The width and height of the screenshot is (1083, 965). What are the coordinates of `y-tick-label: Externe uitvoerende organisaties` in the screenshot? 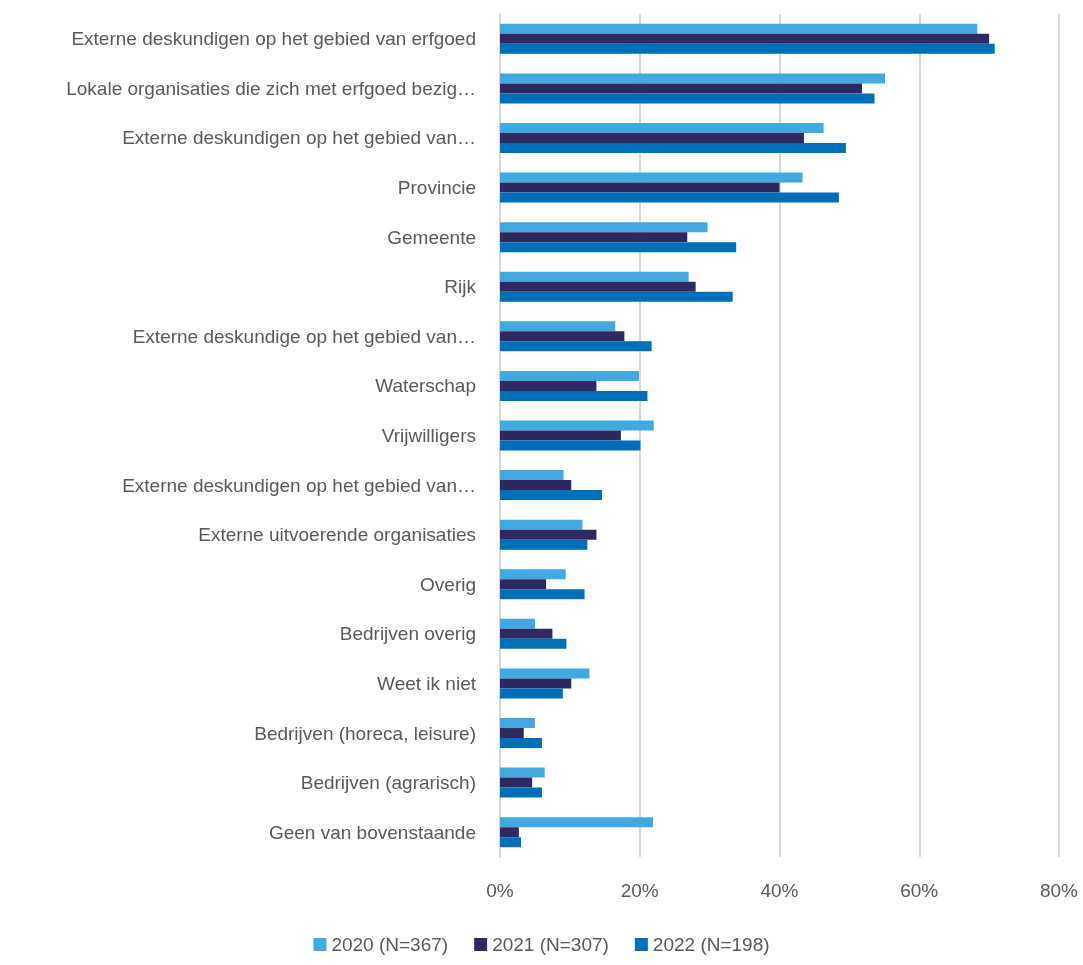 It's located at (337, 535).